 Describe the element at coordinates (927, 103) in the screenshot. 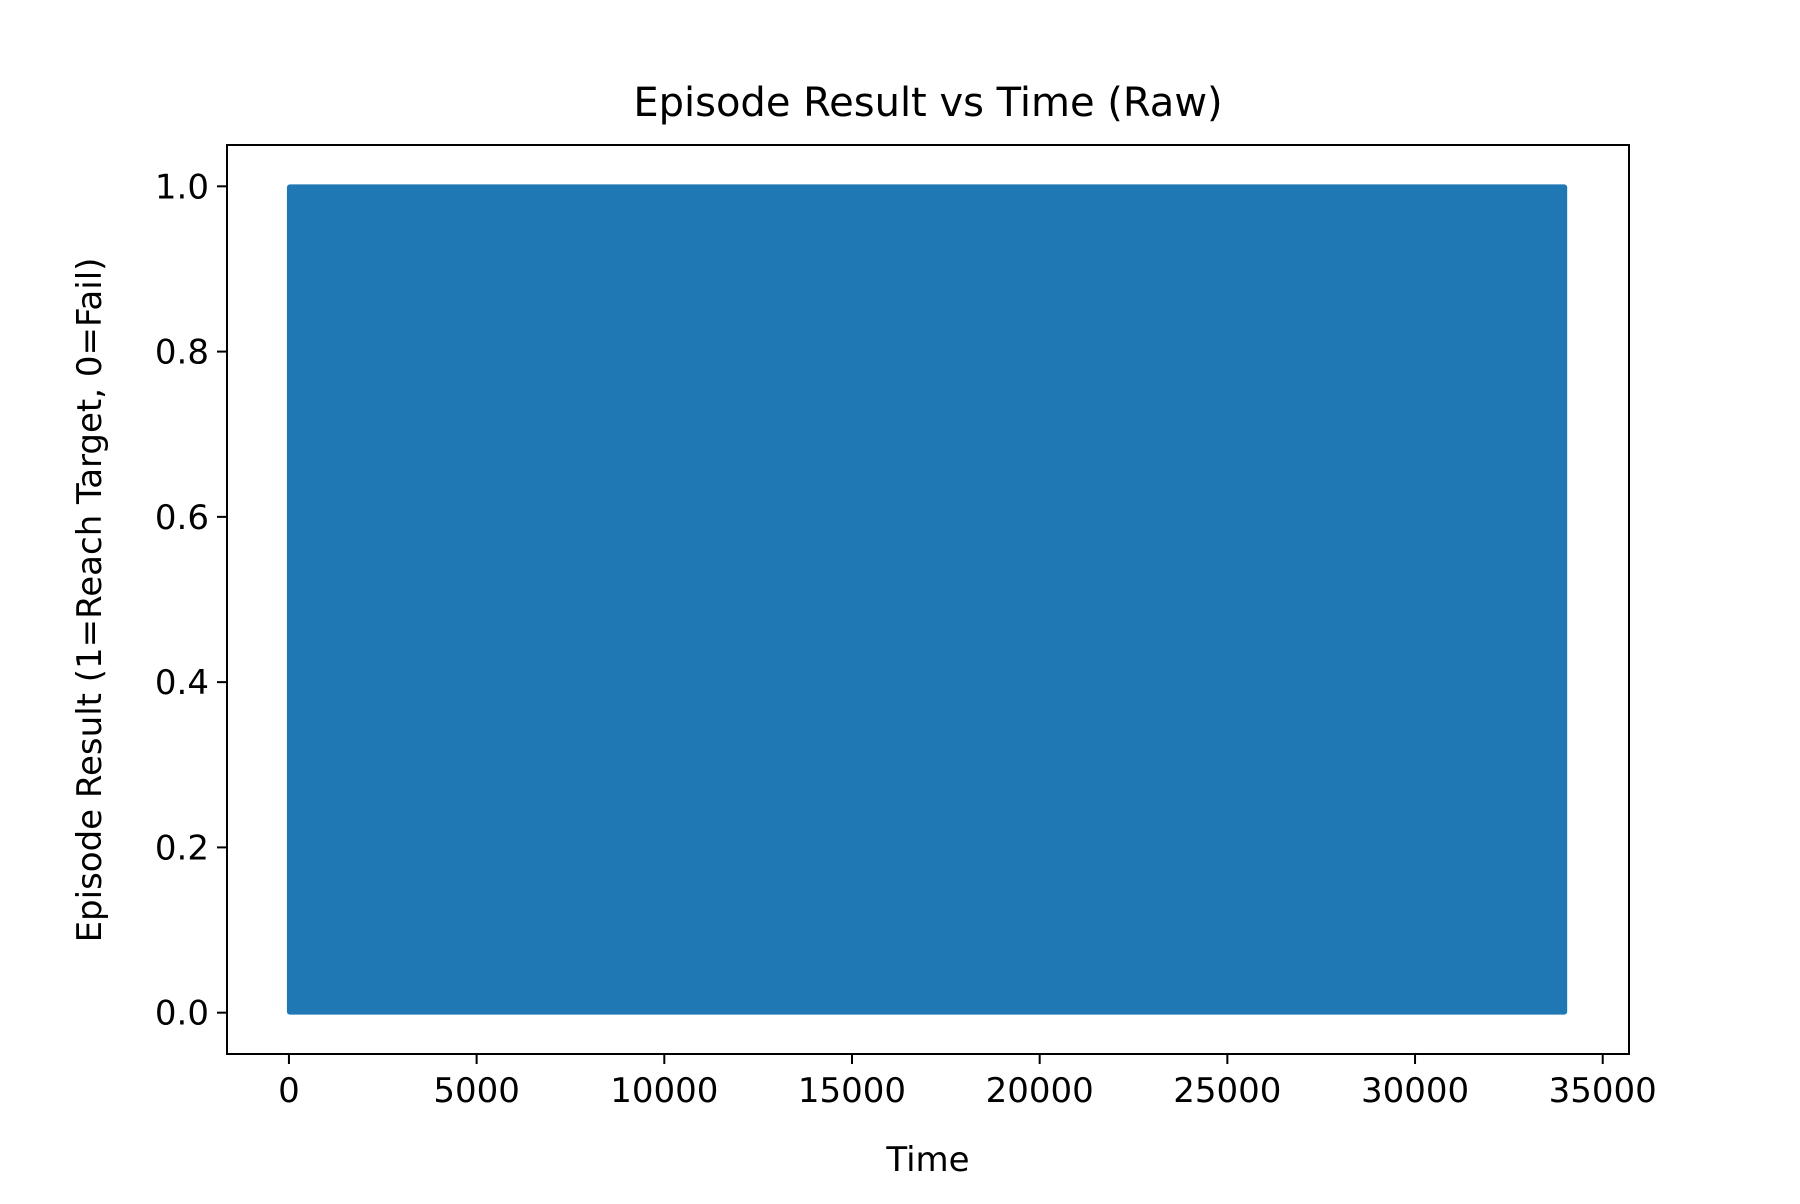

I see `chart-title: Episode Result vs Time (Raw)` at that location.